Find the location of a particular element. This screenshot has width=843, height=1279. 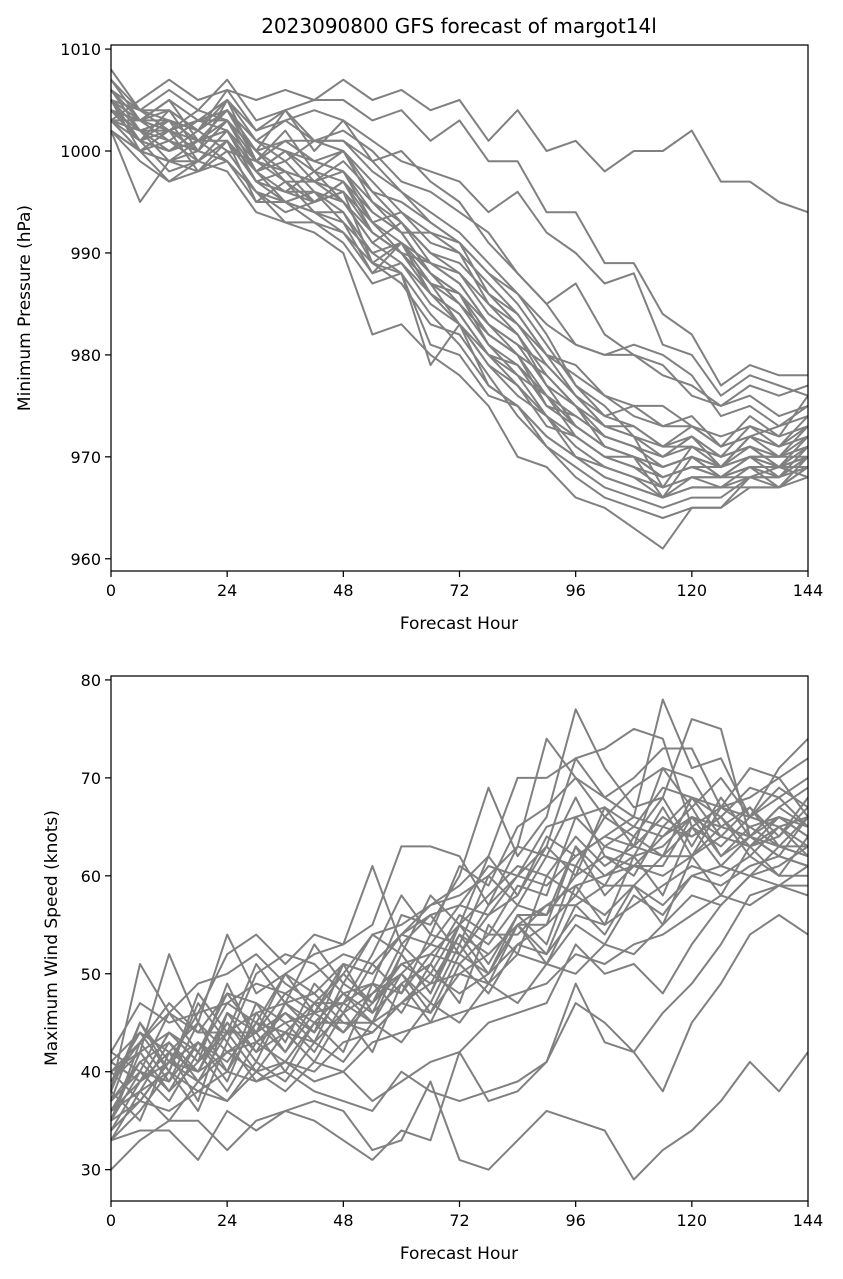

wind-x-tick-label: 0 is located at coordinates (111, 1220).